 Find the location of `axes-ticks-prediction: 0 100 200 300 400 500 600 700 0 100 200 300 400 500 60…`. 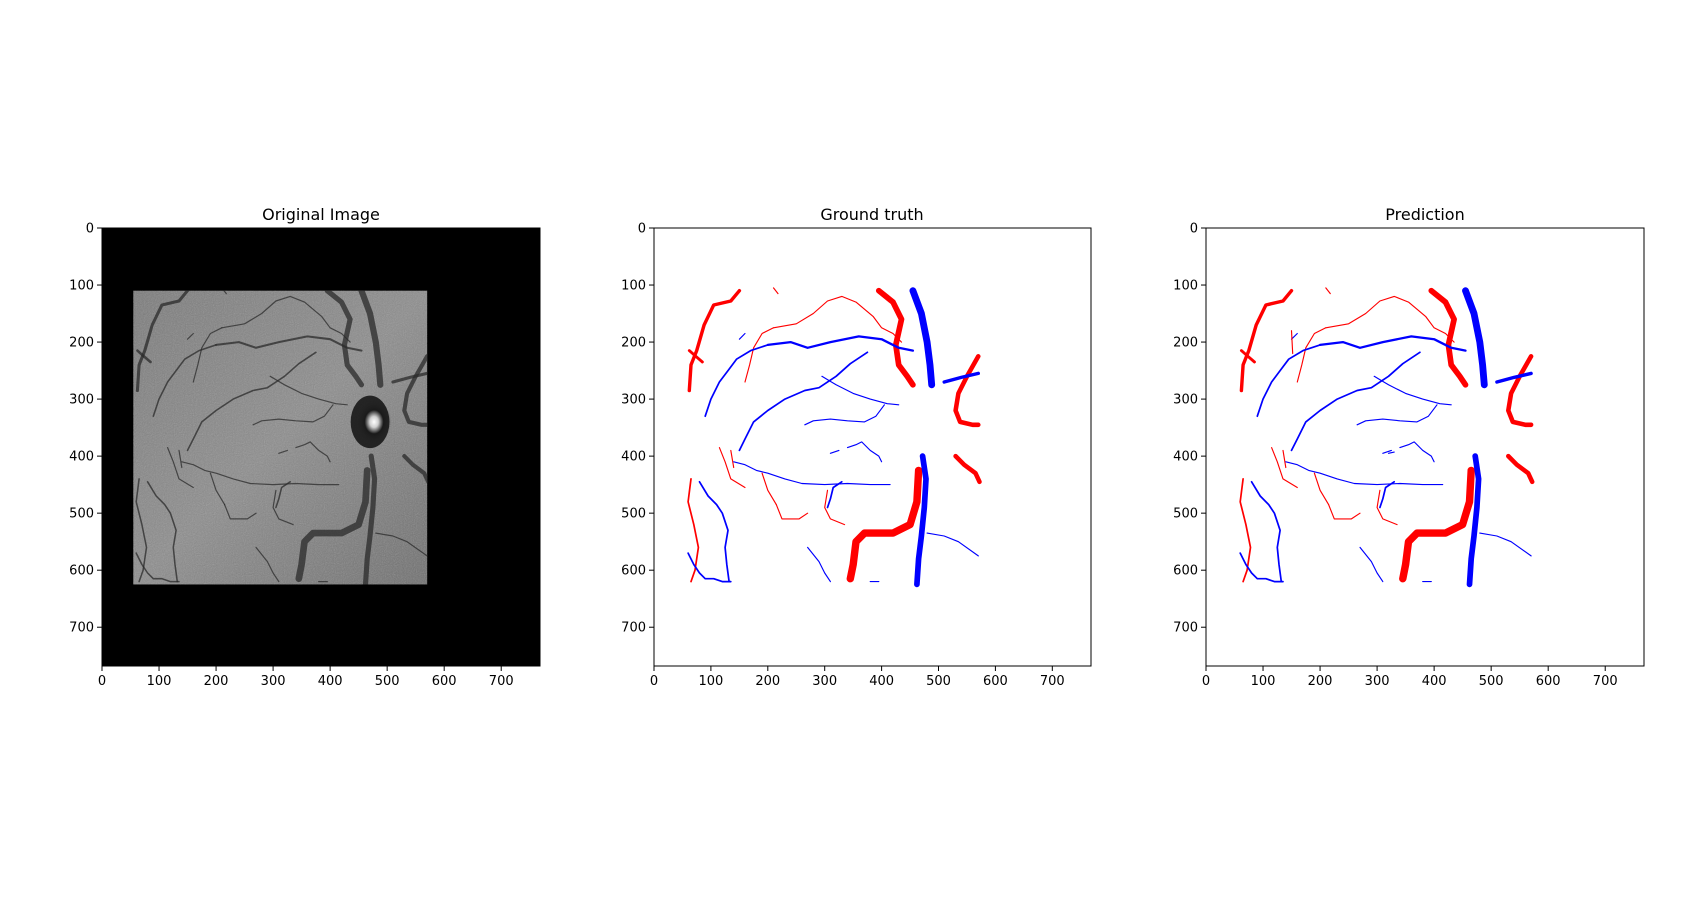

axes-ticks-prediction: 0 100 200 300 400 500 600 700 0 100 200 300 400 500 60… is located at coordinates (1395, 456).